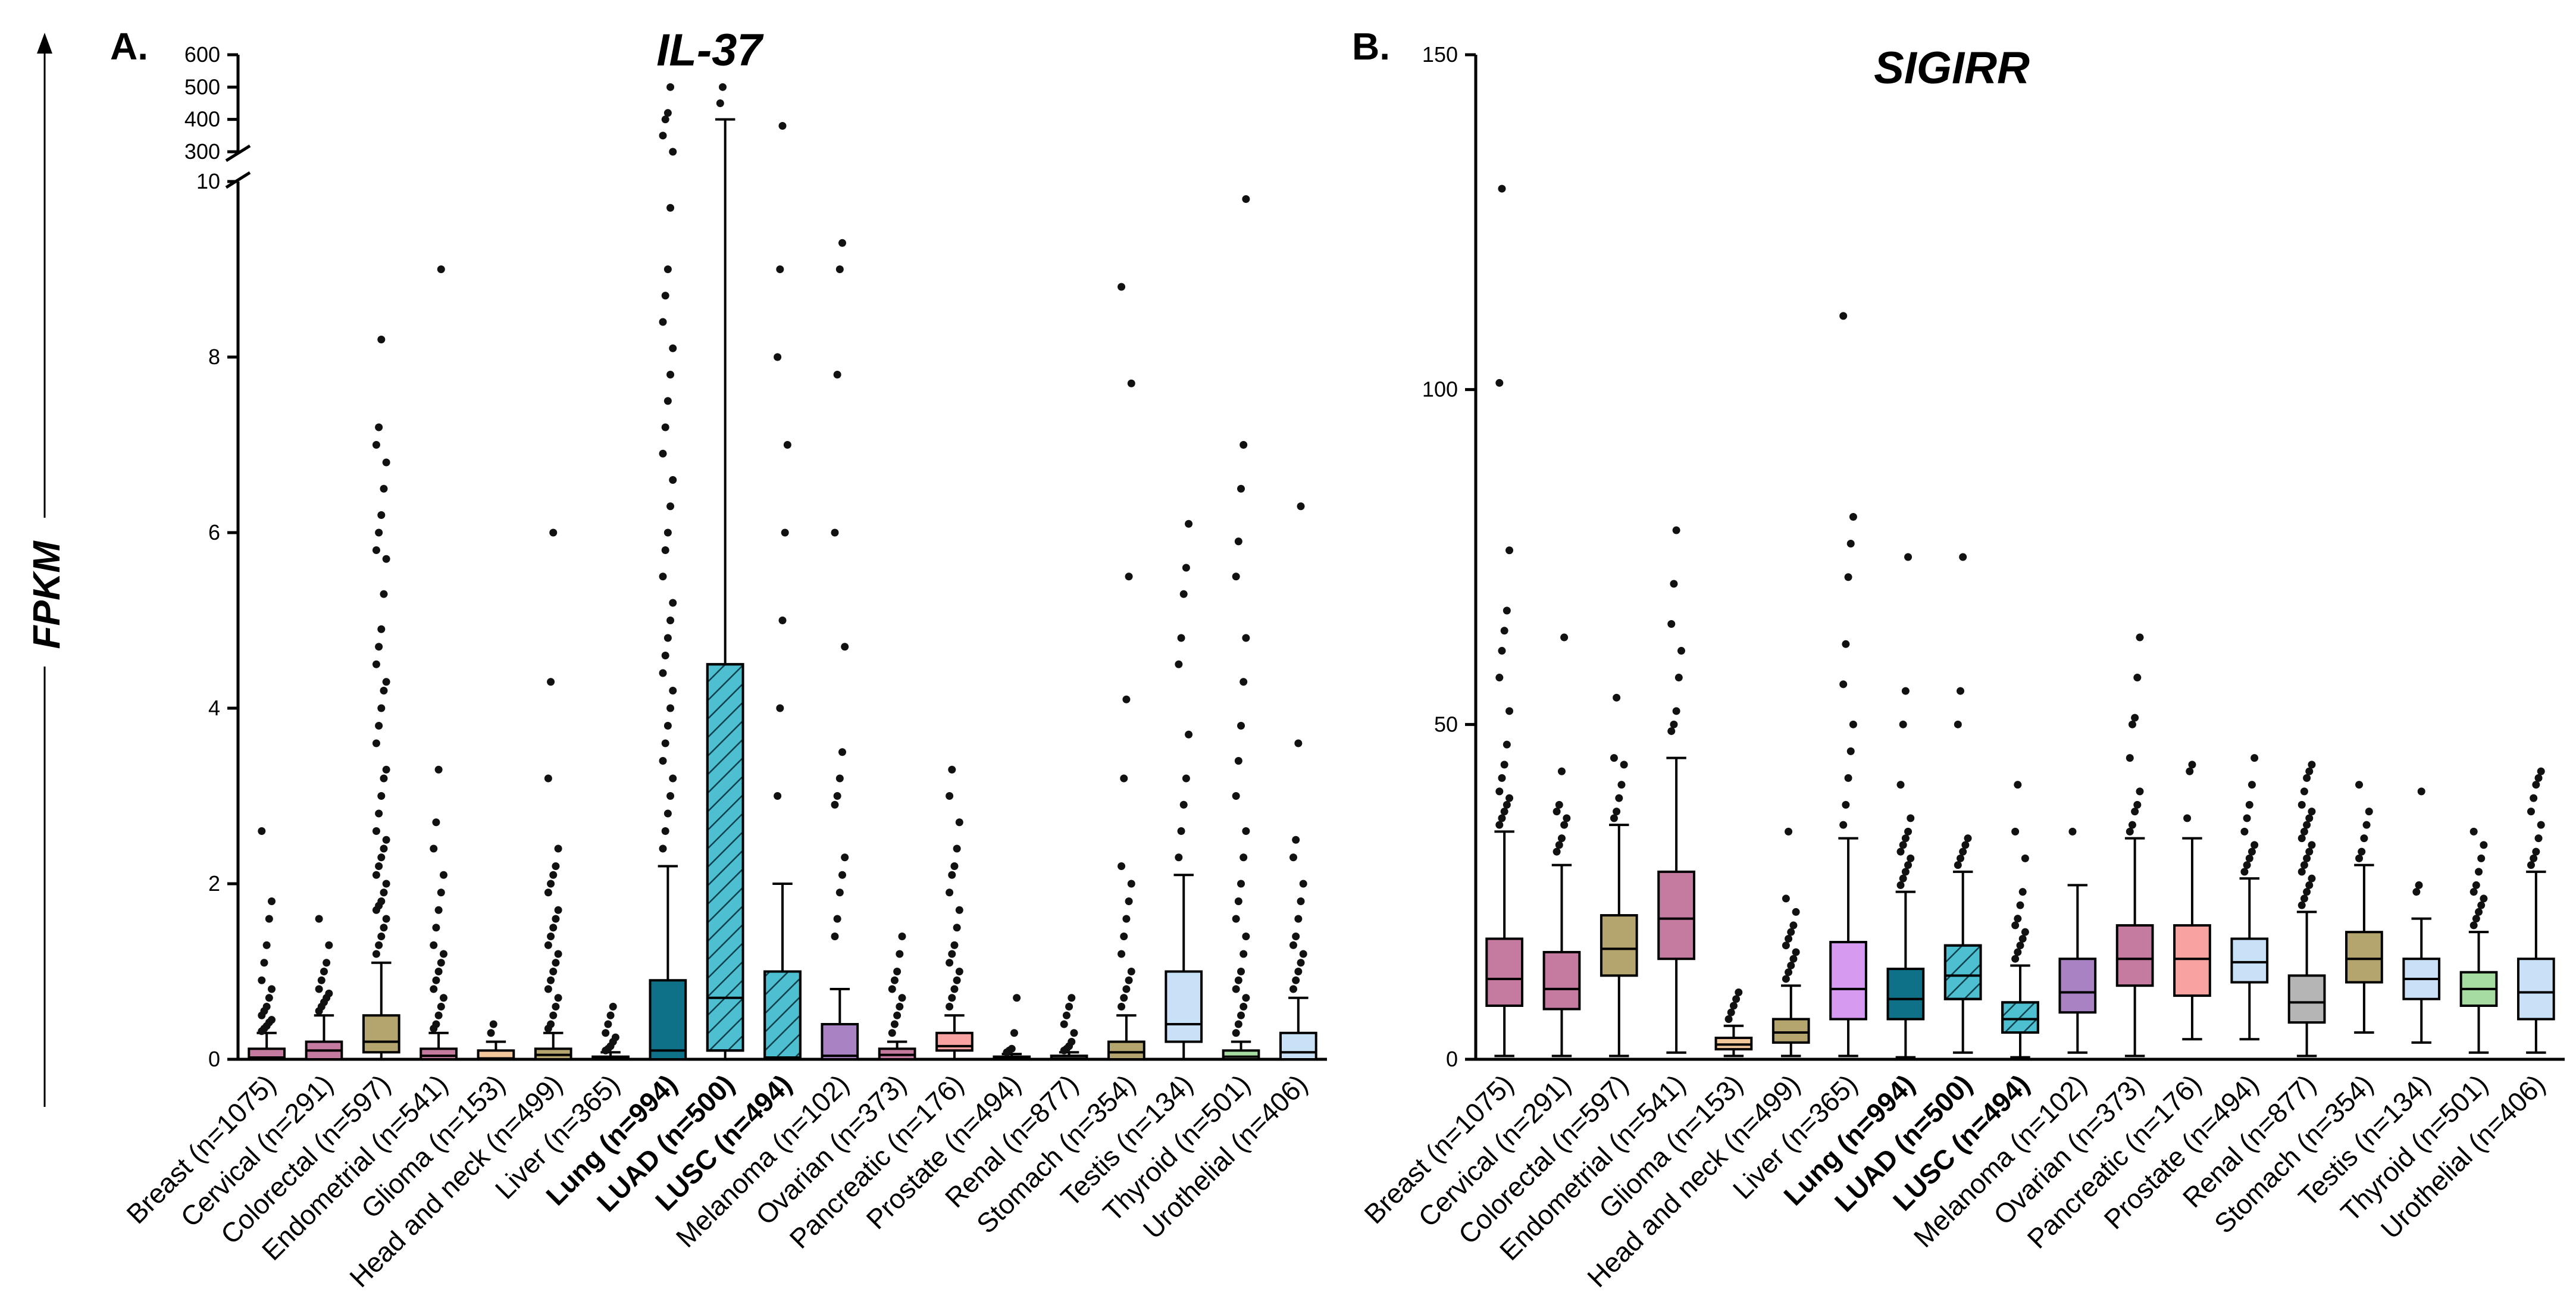  What do you see at coordinates (202, 151) in the screenshot?
I see `panel-a-y-tick-label: 300` at bounding box center [202, 151].